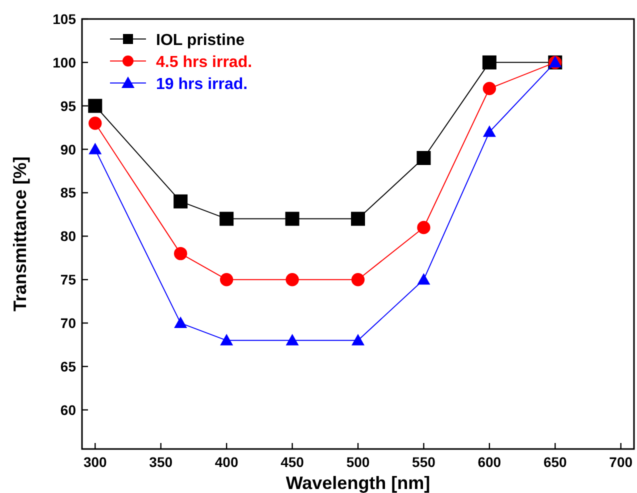 Image resolution: width=637 pixels, height=493 pixels. Describe the element at coordinates (200, 40) in the screenshot. I see `legend-label: IOL pristine` at that location.